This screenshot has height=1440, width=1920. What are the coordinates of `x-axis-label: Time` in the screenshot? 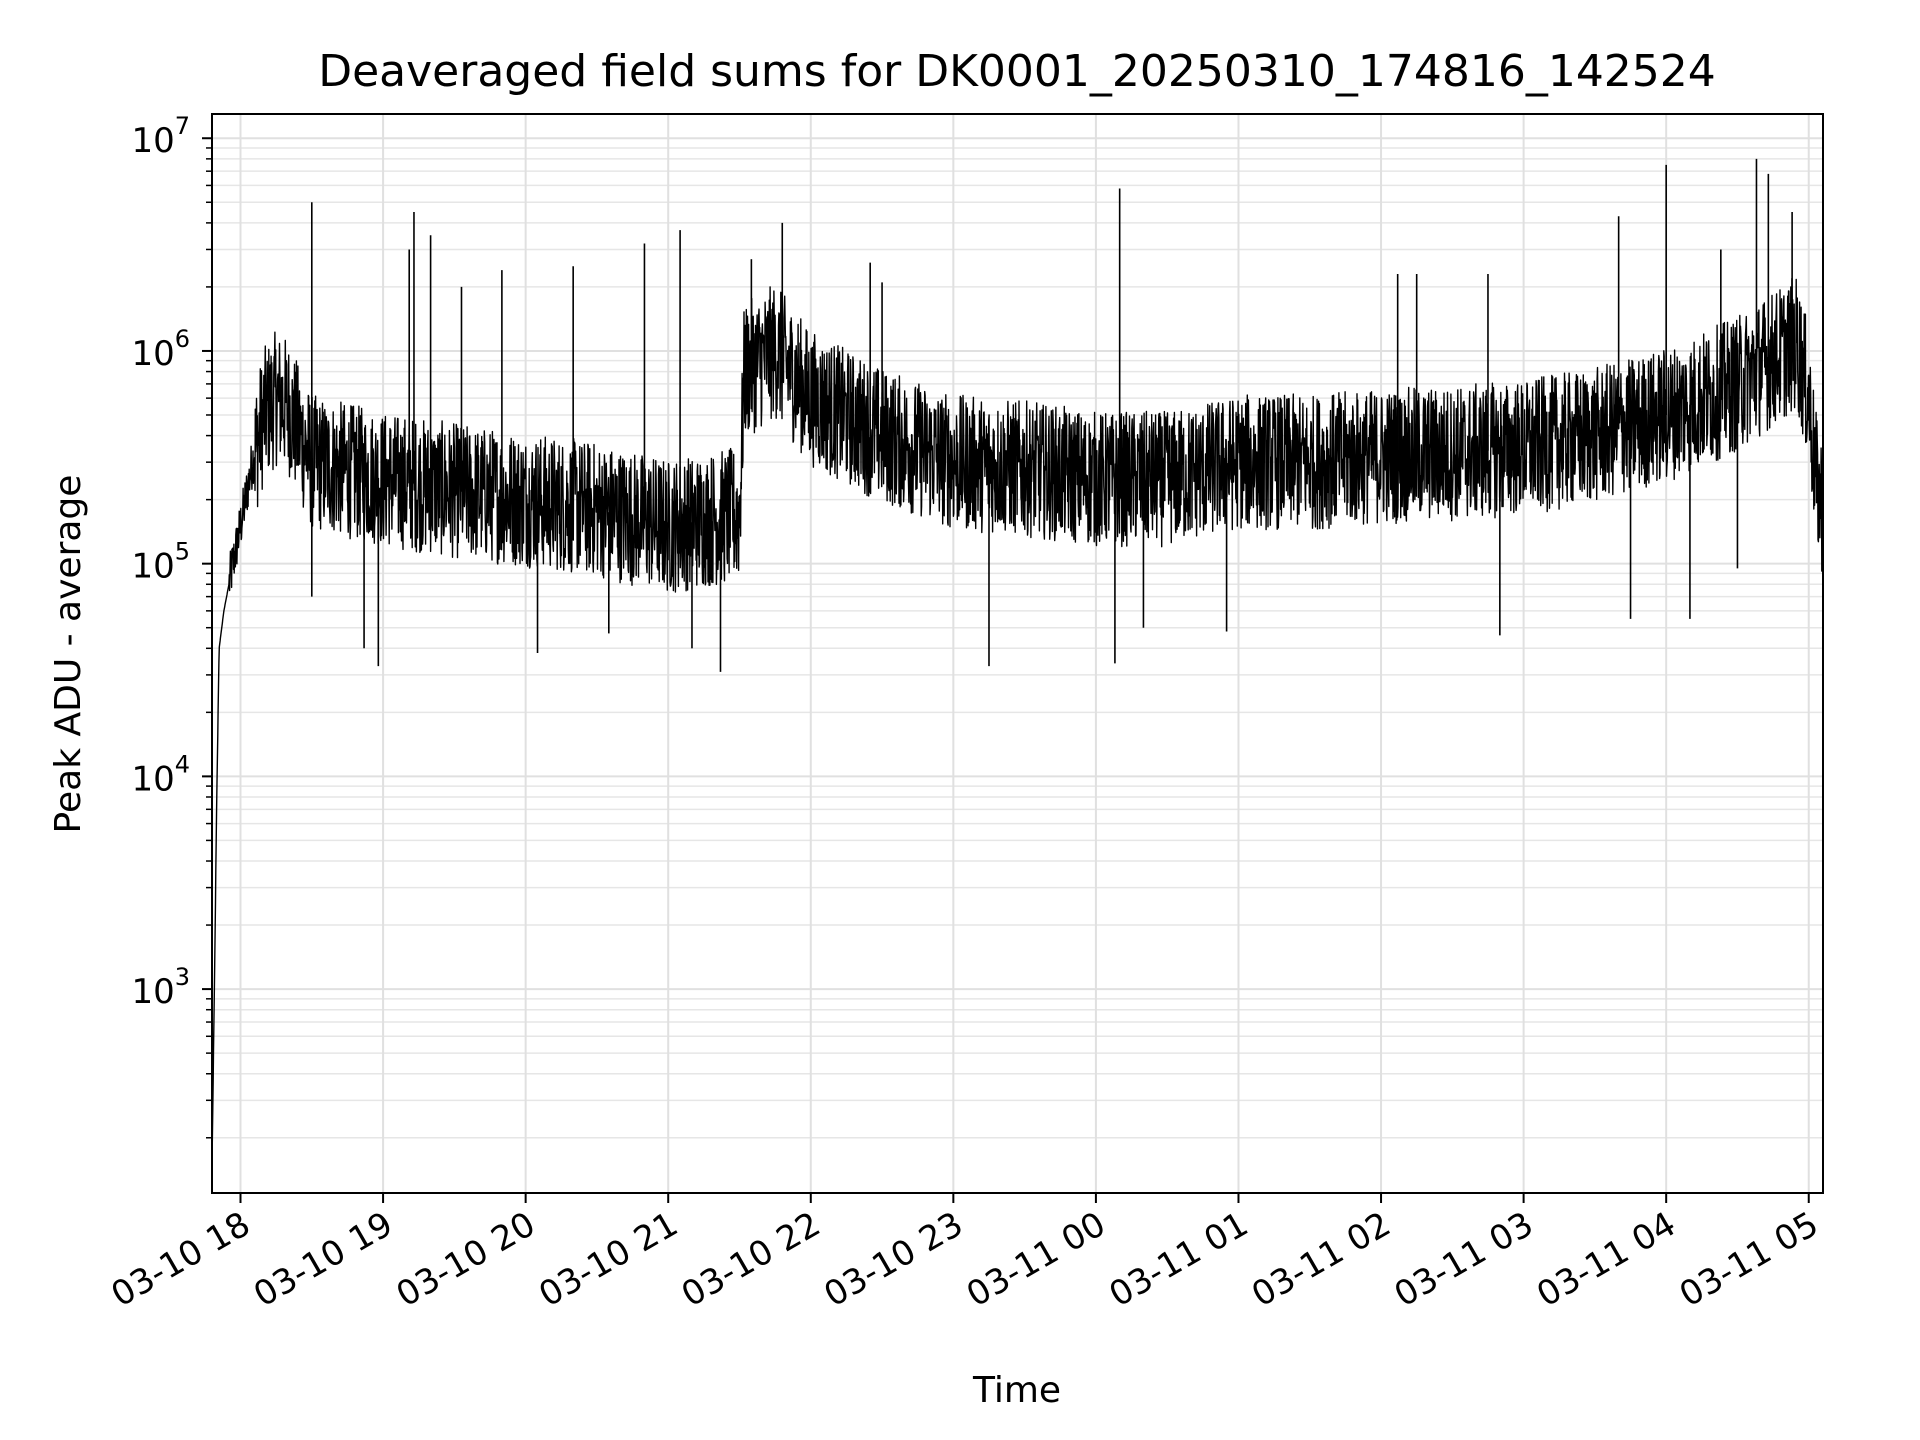 It's located at (1016, 1390).